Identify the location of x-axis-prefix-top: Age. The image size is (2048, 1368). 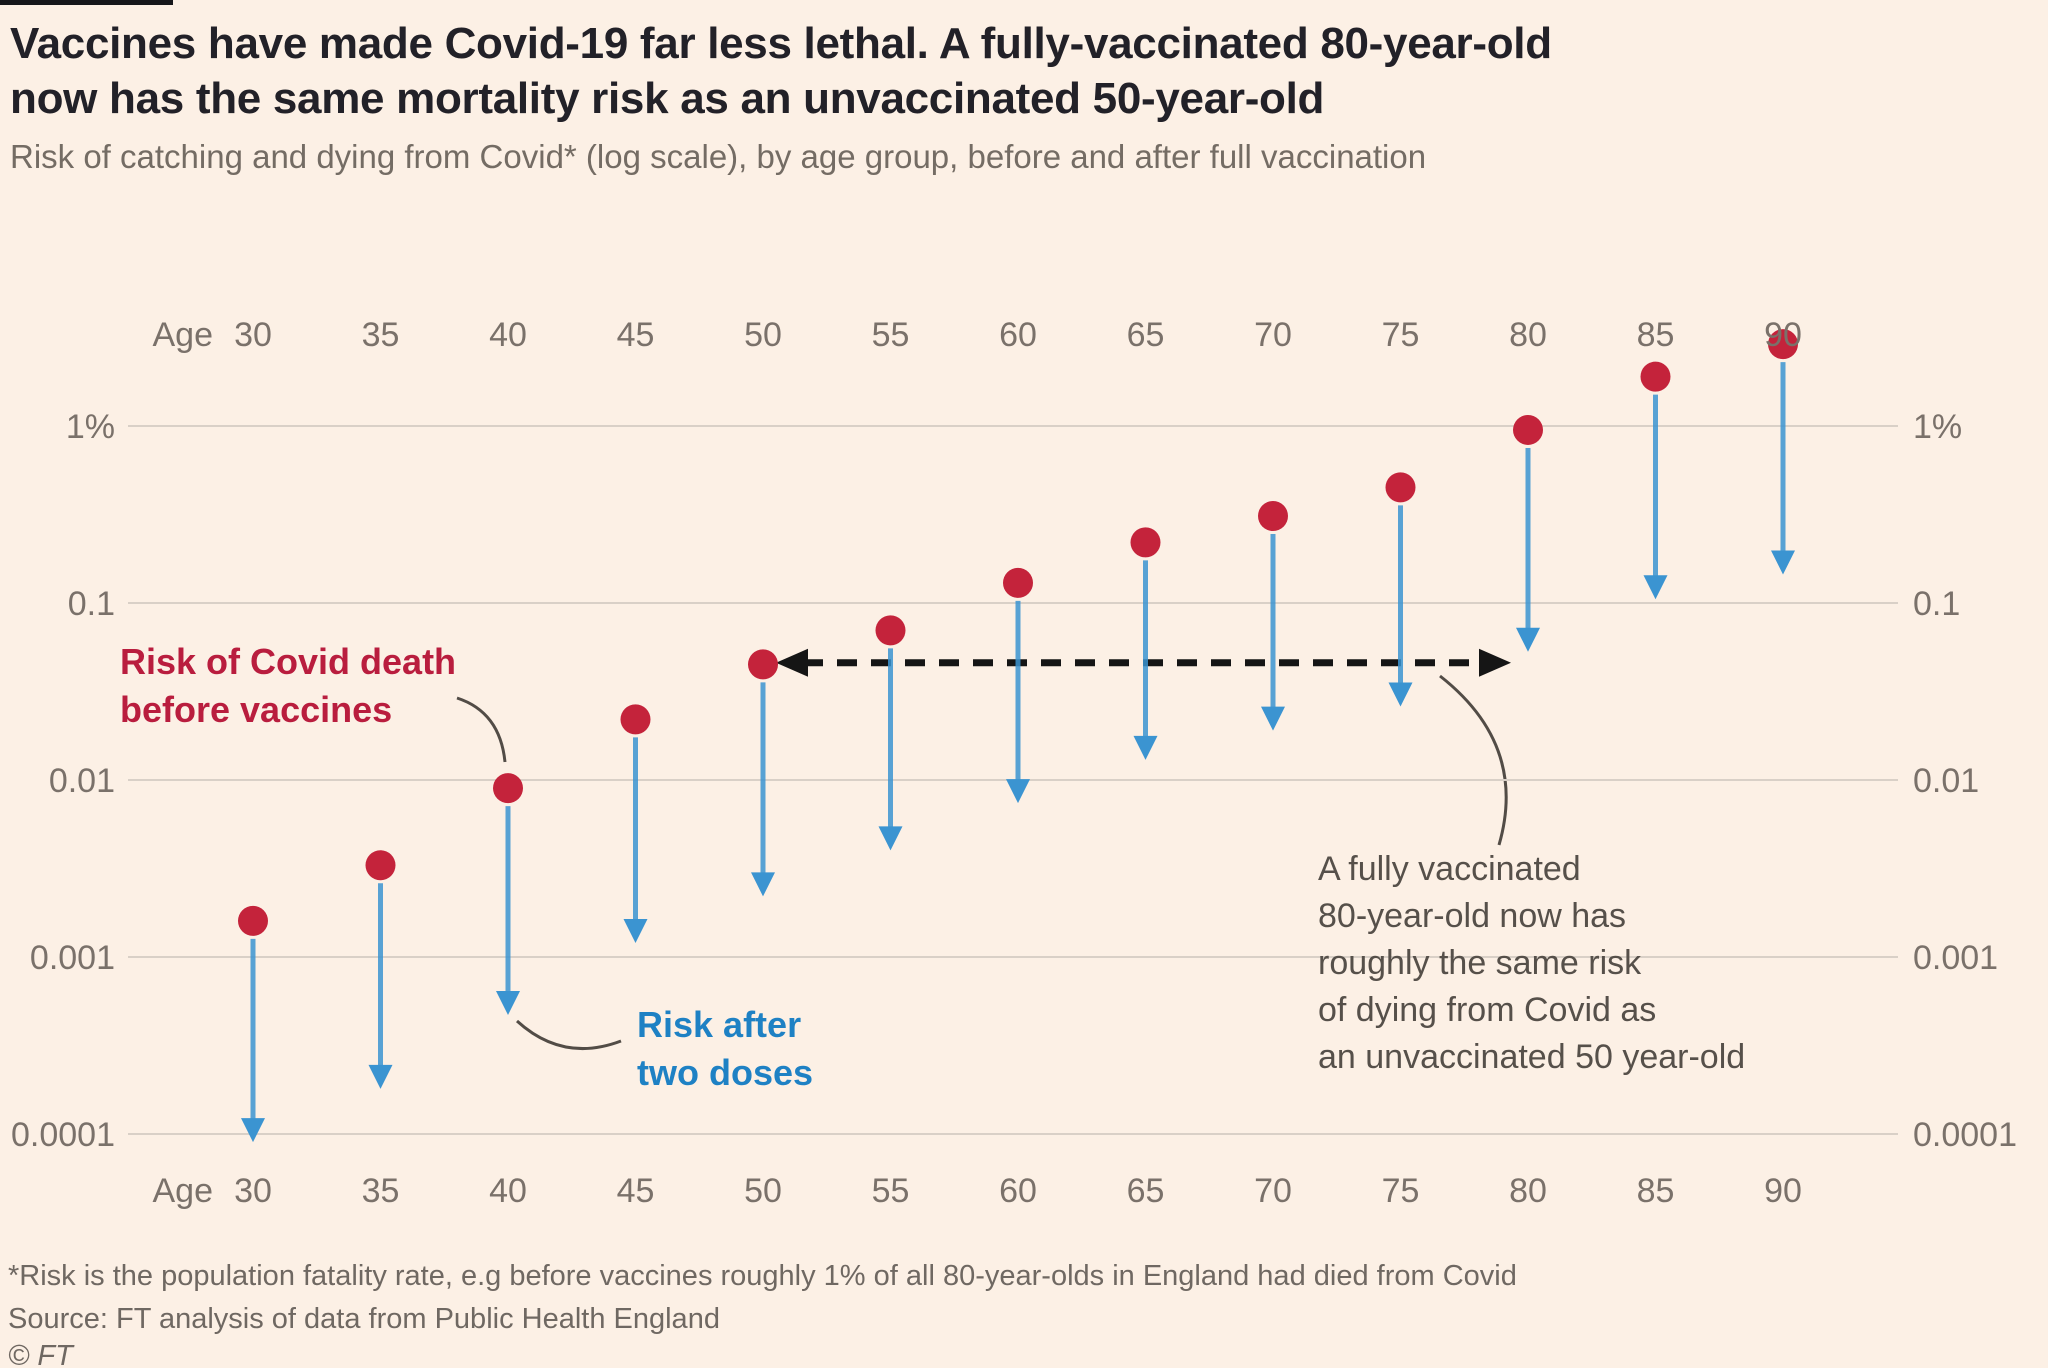
(183, 335).